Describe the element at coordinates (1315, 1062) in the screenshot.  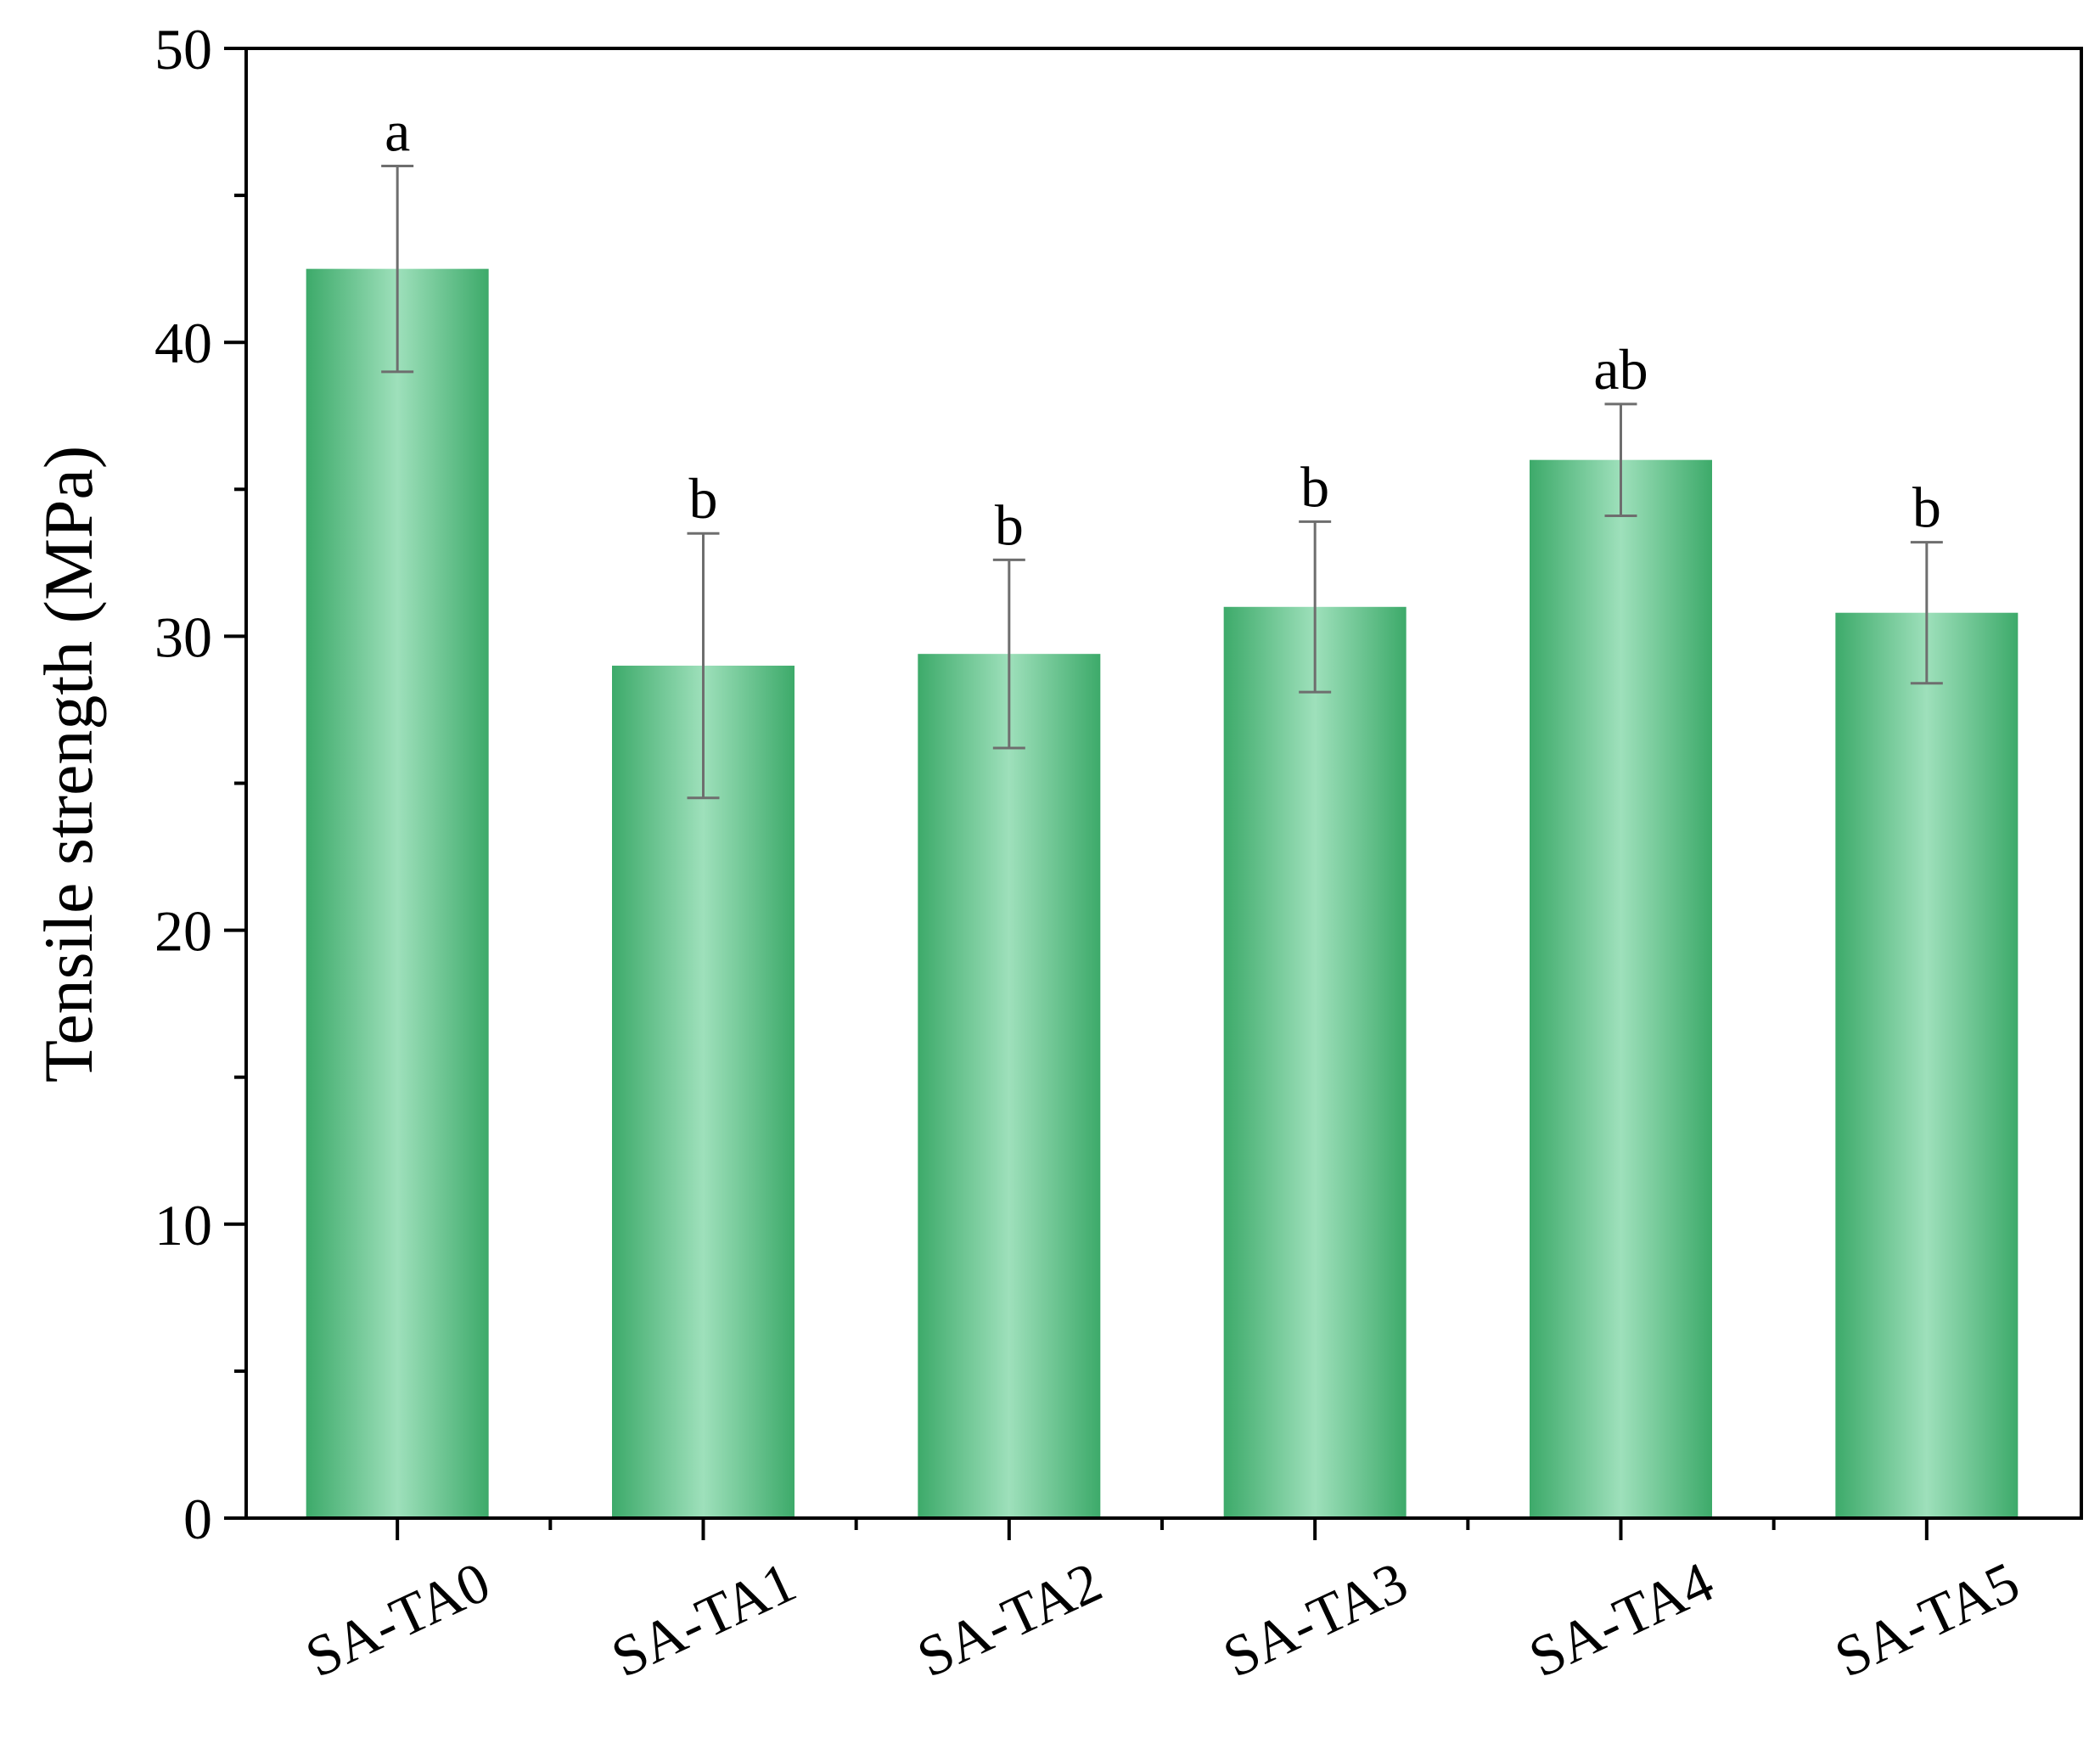
I see `bar-SA-TA3` at that location.